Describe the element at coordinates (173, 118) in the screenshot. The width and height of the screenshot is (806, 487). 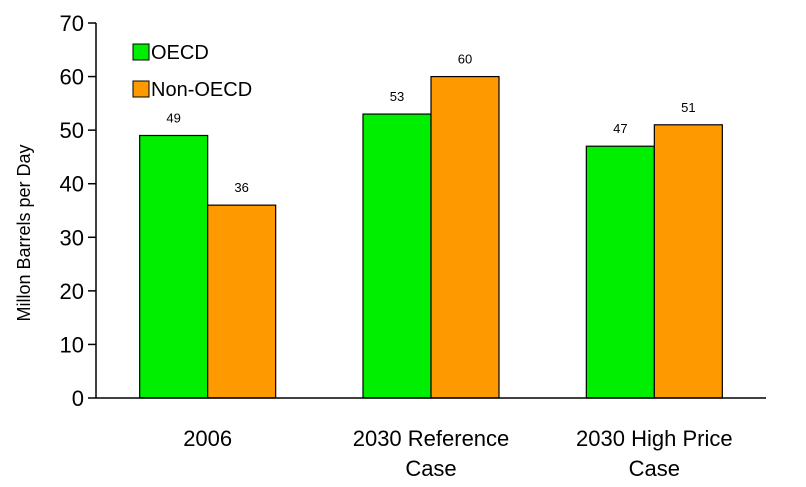
I see `data-label: 49` at that location.